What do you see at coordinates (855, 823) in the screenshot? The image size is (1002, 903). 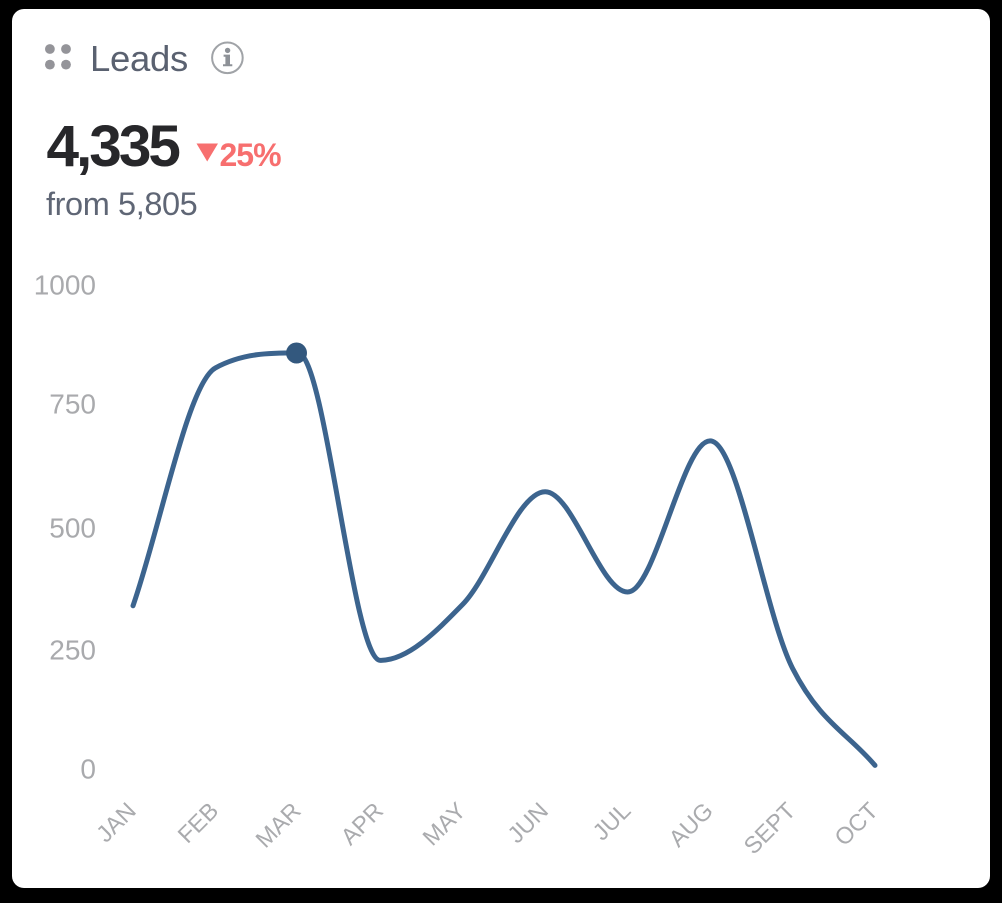 I see `svg-text: OCT` at bounding box center [855, 823].